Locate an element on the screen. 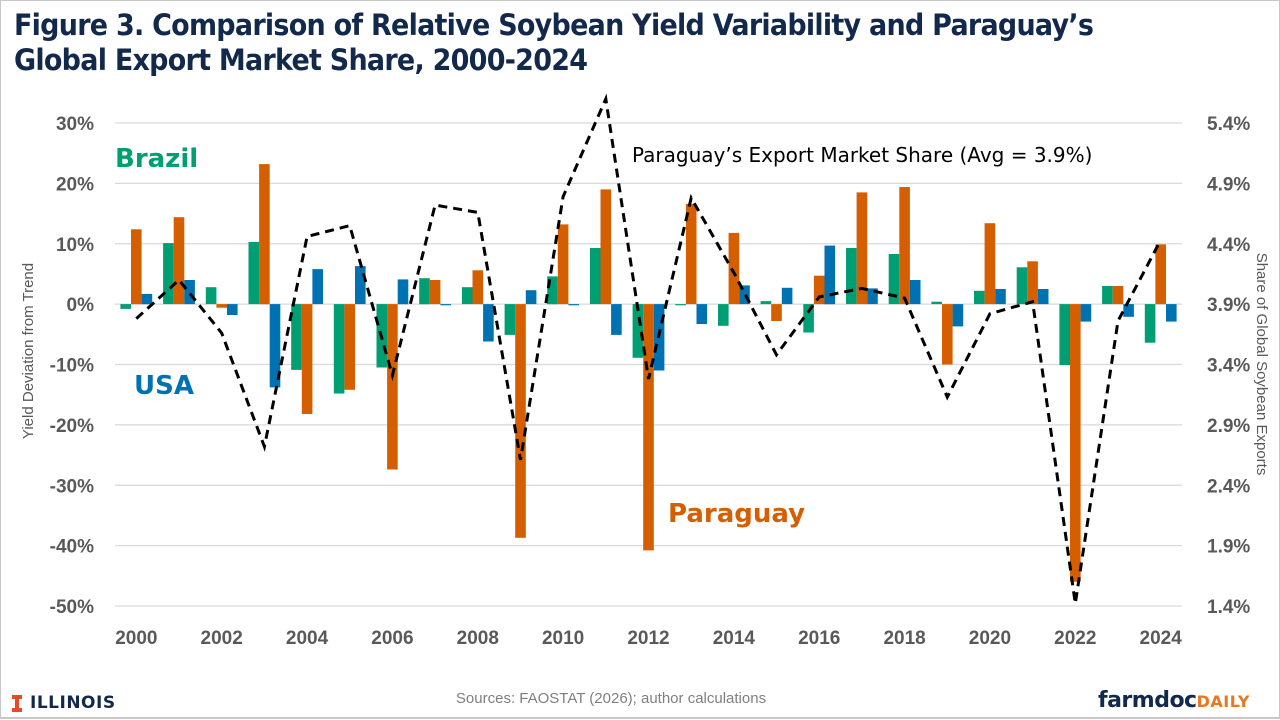 The width and height of the screenshot is (1280, 720). x-axis-tick-label: 2002 is located at coordinates (222, 638).